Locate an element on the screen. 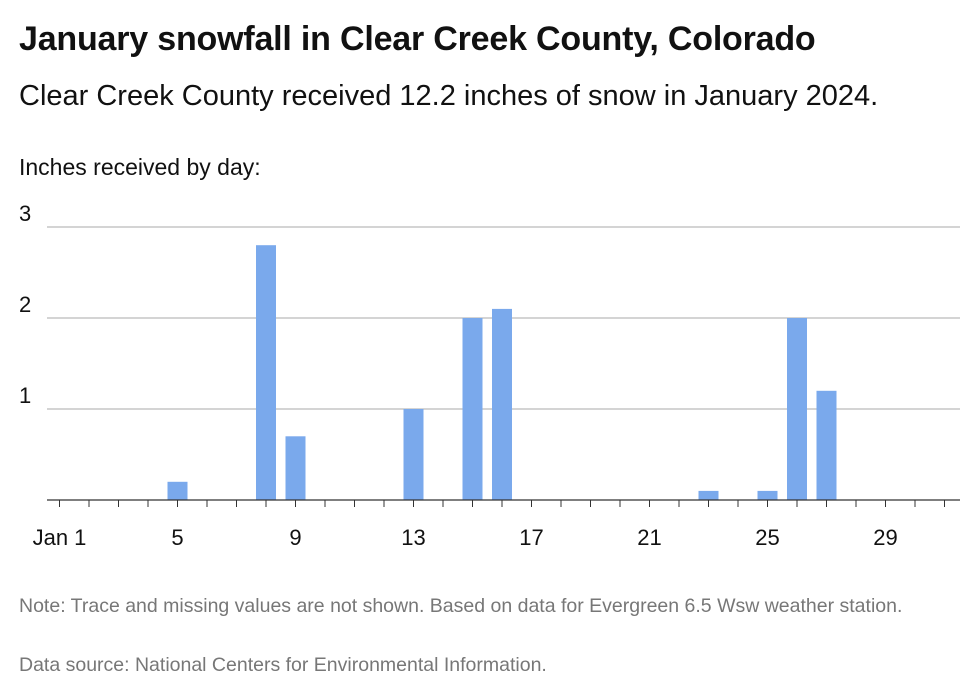 The width and height of the screenshot is (980, 699). x-tick-label: 29 is located at coordinates (885, 537).